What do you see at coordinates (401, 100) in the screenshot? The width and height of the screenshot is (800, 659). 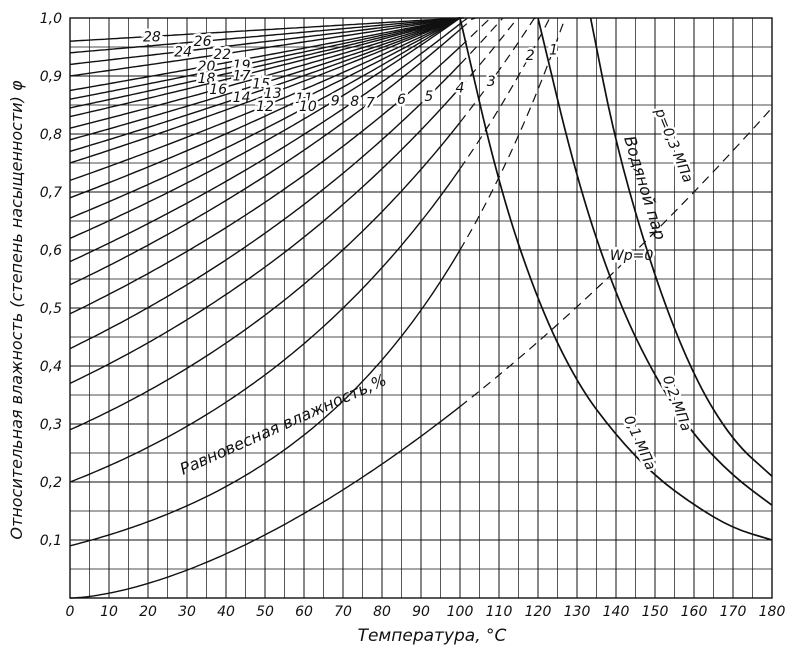 I see `moisture-curve-label: 6` at bounding box center [401, 100].